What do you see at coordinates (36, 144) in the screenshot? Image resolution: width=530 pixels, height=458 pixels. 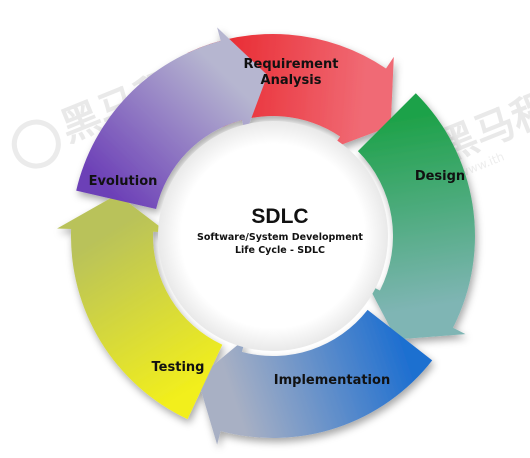 I see `watermark-logo-icon` at bounding box center [36, 144].